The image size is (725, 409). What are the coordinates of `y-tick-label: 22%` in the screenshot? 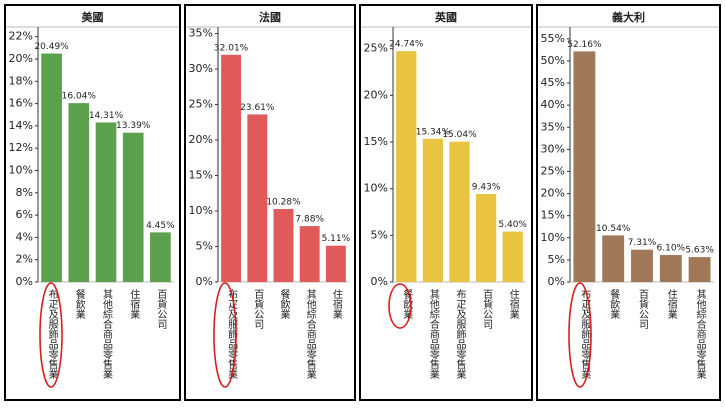 It's located at (21, 36).